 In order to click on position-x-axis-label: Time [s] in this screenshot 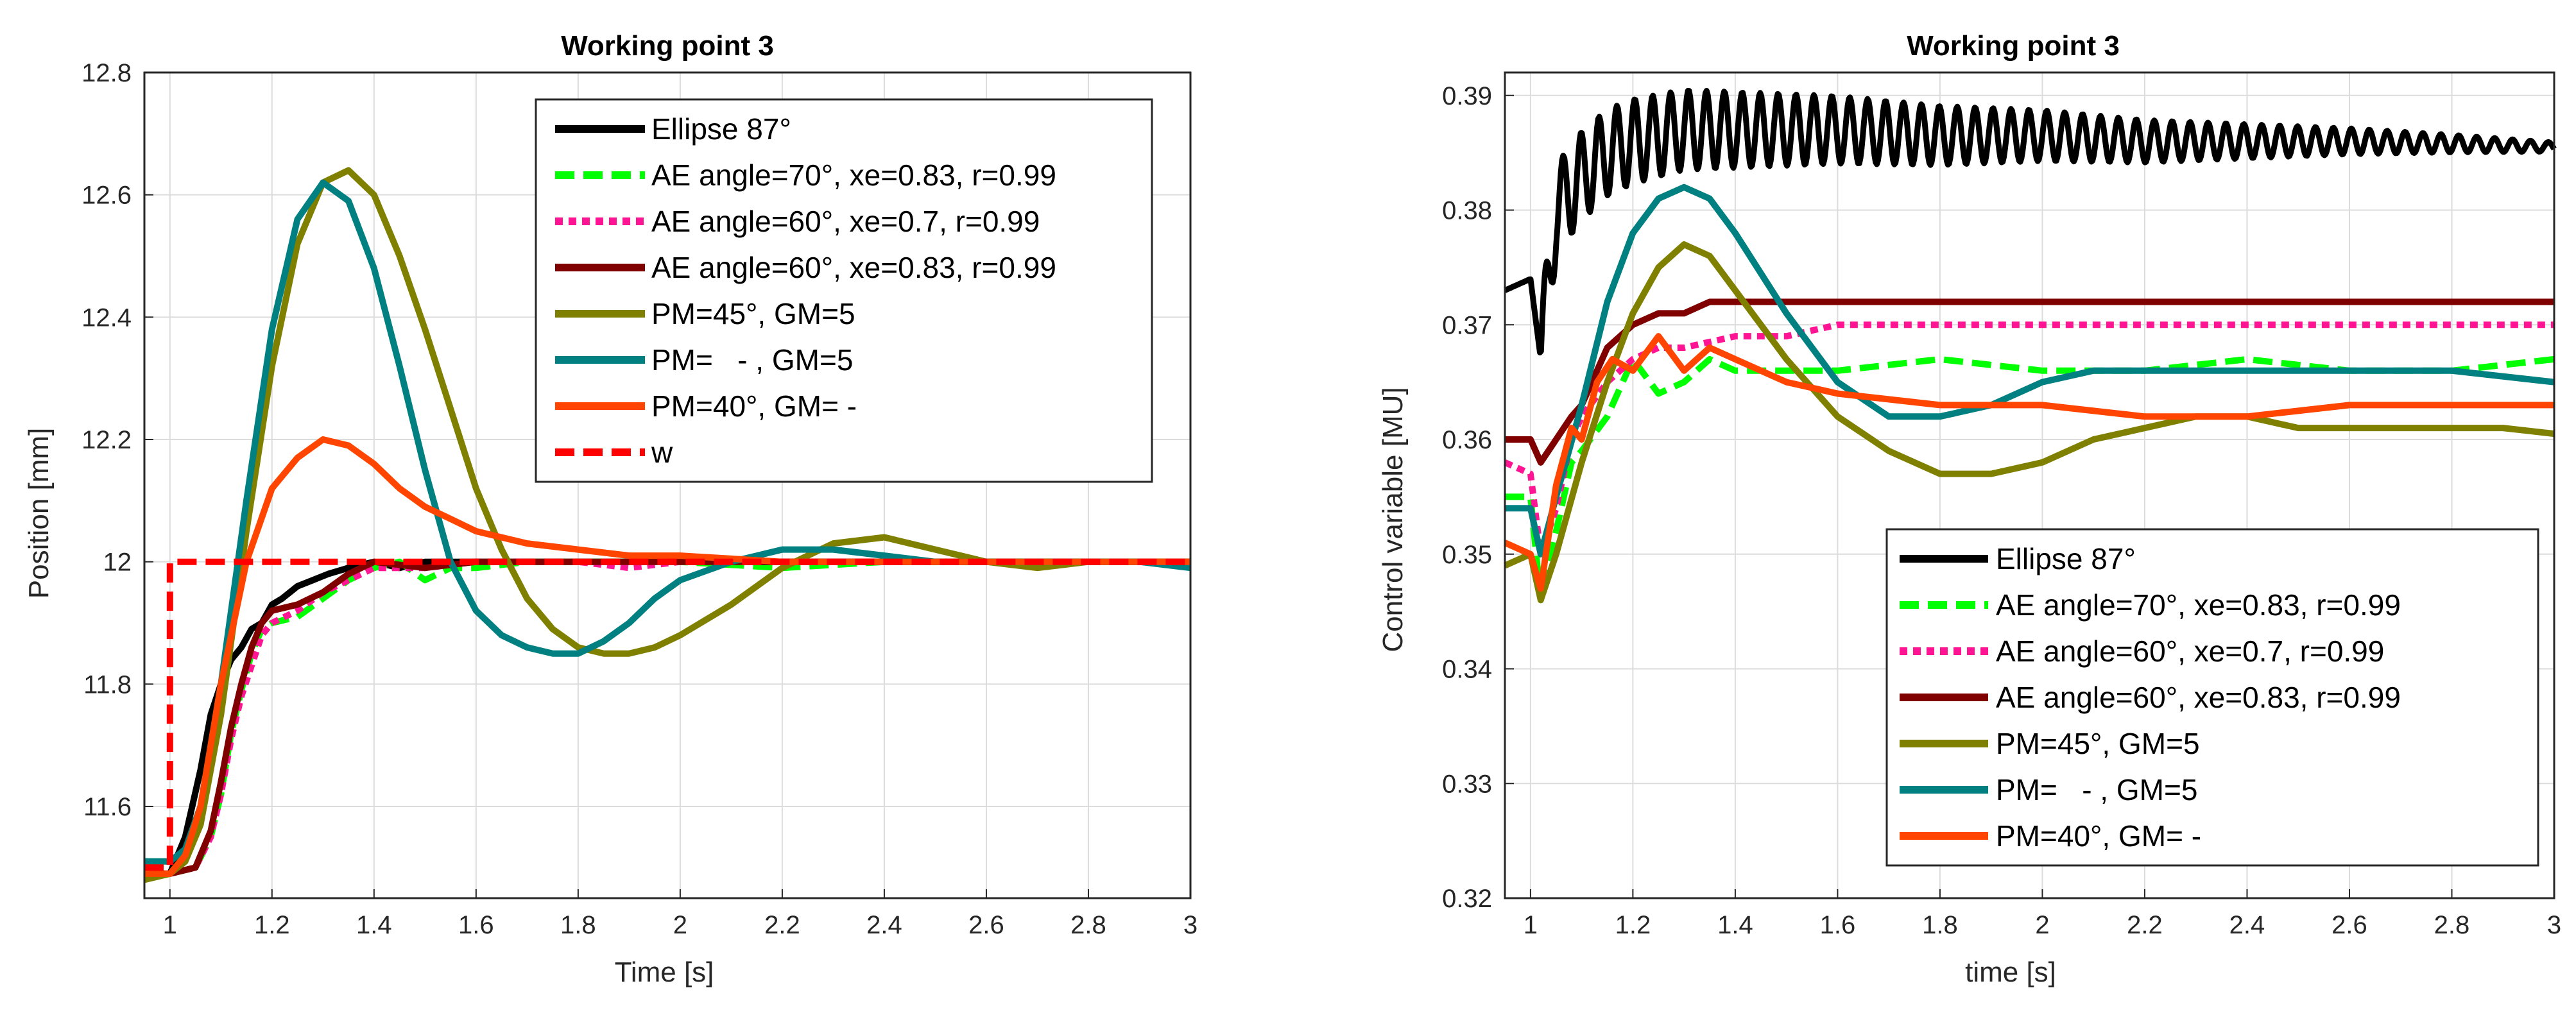, I will do `click(664, 972)`.